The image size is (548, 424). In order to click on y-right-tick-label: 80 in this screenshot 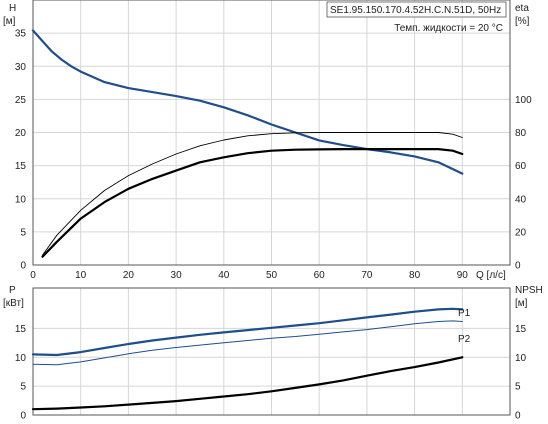, I will do `click(521, 133)`.